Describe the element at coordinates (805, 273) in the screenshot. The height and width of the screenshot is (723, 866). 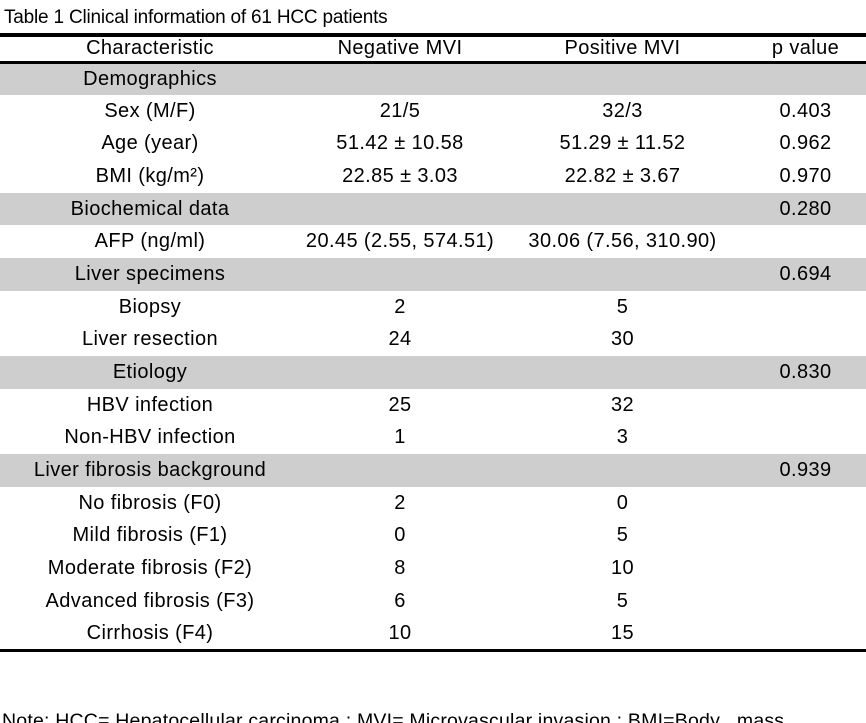
I see `p-value-cell: 0.694` at that location.